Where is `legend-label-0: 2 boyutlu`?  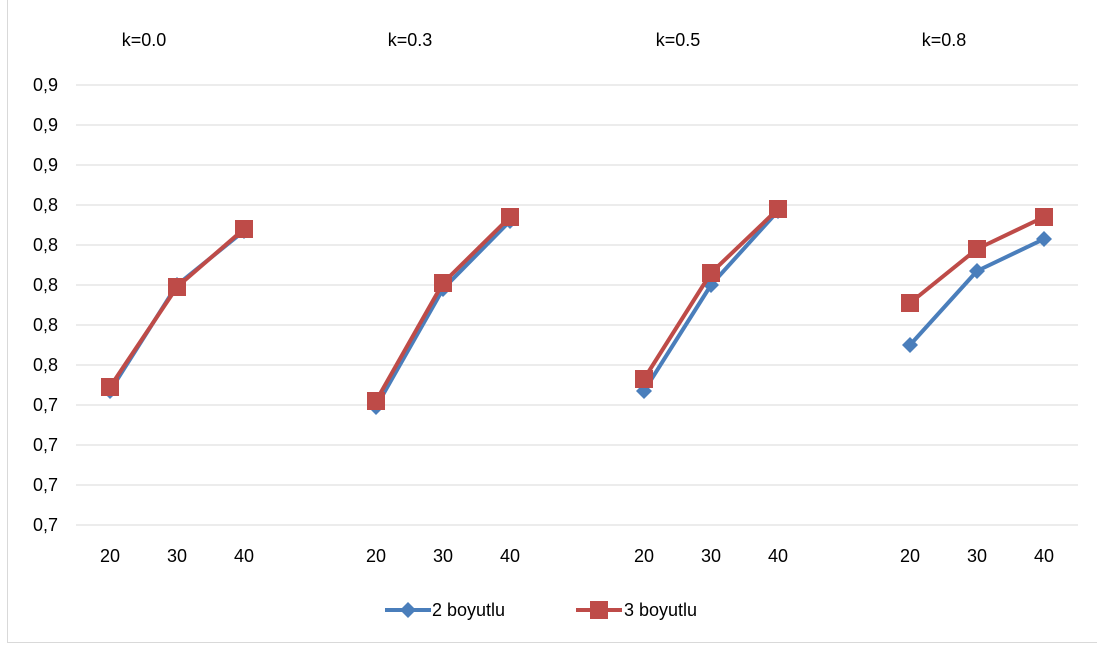 legend-label-0: 2 boyutlu is located at coordinates (468, 610).